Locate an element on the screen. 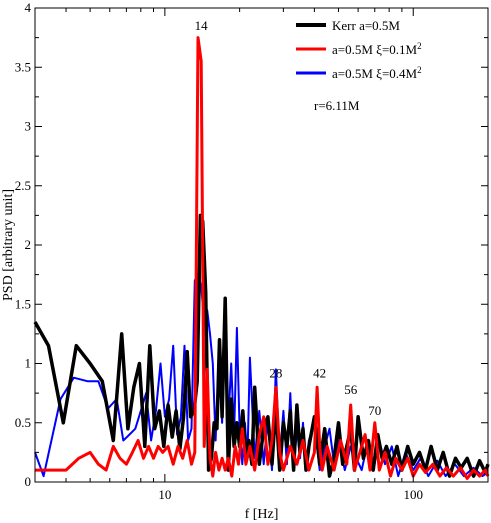 This screenshot has width=491, height=523. radius-annotation: r=6.11M is located at coordinates (337, 105).